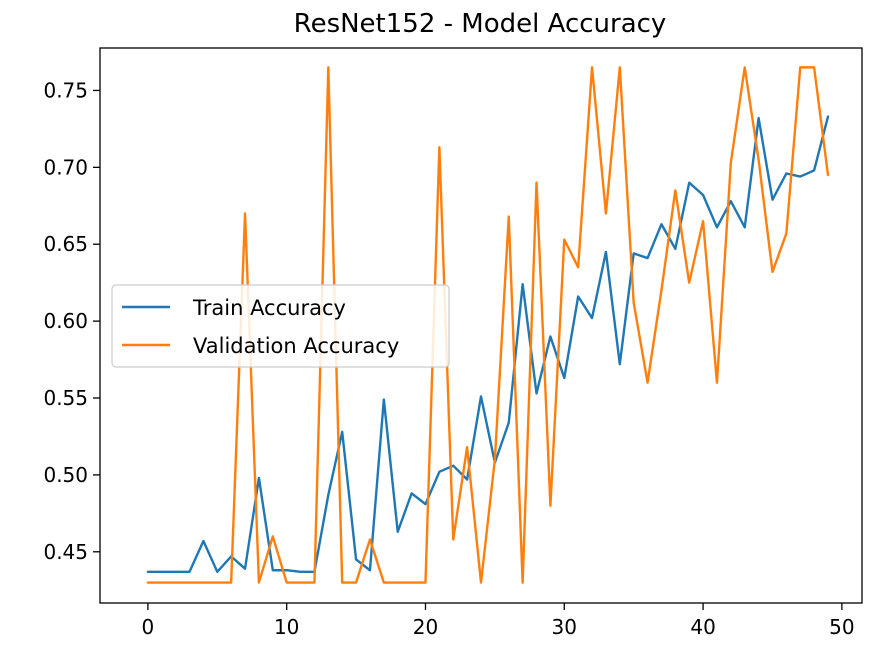 The width and height of the screenshot is (893, 666). Describe the element at coordinates (269, 308) in the screenshot. I see `legend-label-train-accuracy: Train Accuracy` at that location.